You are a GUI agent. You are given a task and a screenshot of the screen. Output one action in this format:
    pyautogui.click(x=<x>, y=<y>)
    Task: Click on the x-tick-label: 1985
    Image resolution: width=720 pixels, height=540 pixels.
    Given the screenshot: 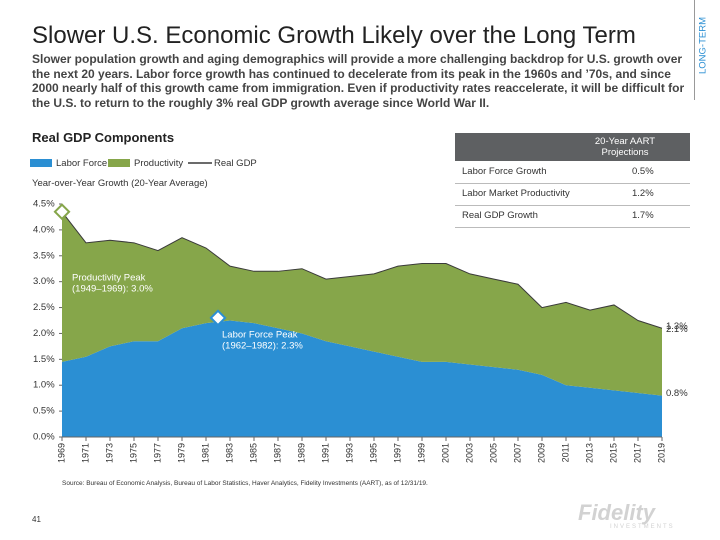 What is the action you would take?
    pyautogui.click(x=253, y=453)
    